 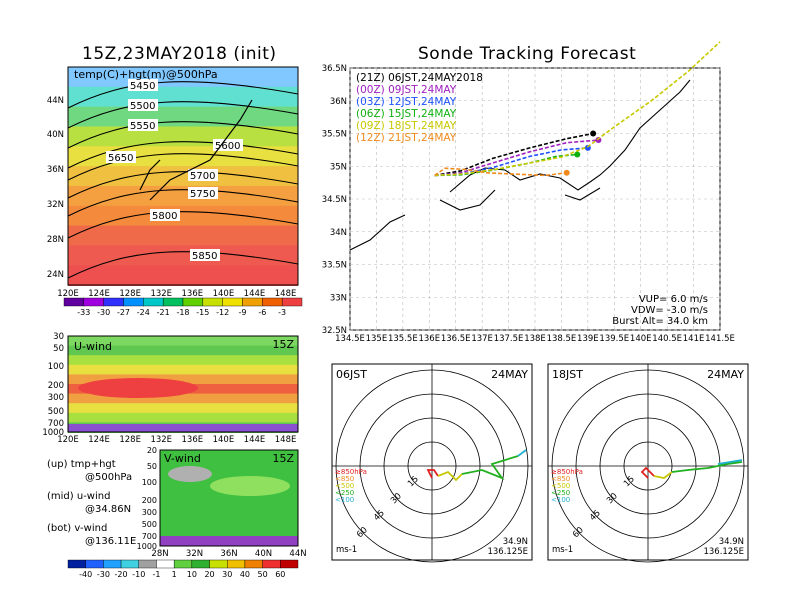 I want to click on uwind-frame, so click(x=183, y=384).